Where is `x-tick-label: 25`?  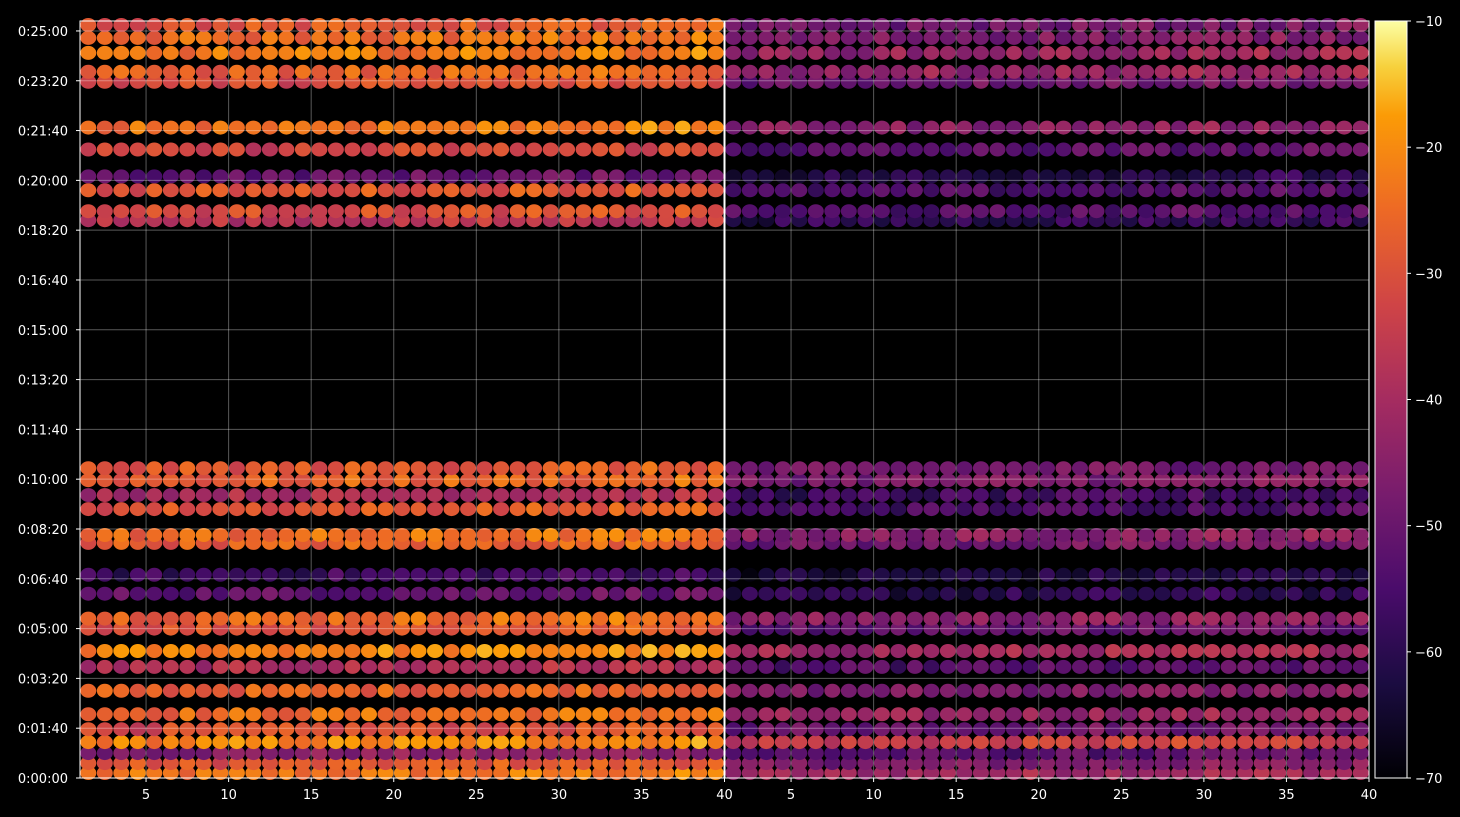
x-tick-label: 25 is located at coordinates (1121, 795).